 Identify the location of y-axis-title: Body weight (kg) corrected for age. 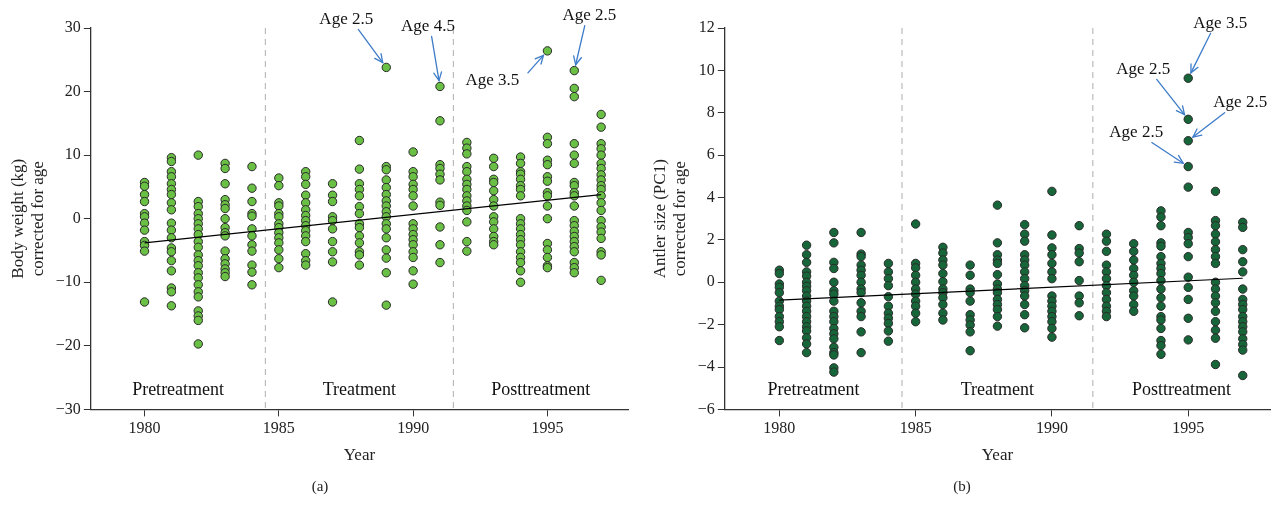
(27, 218).